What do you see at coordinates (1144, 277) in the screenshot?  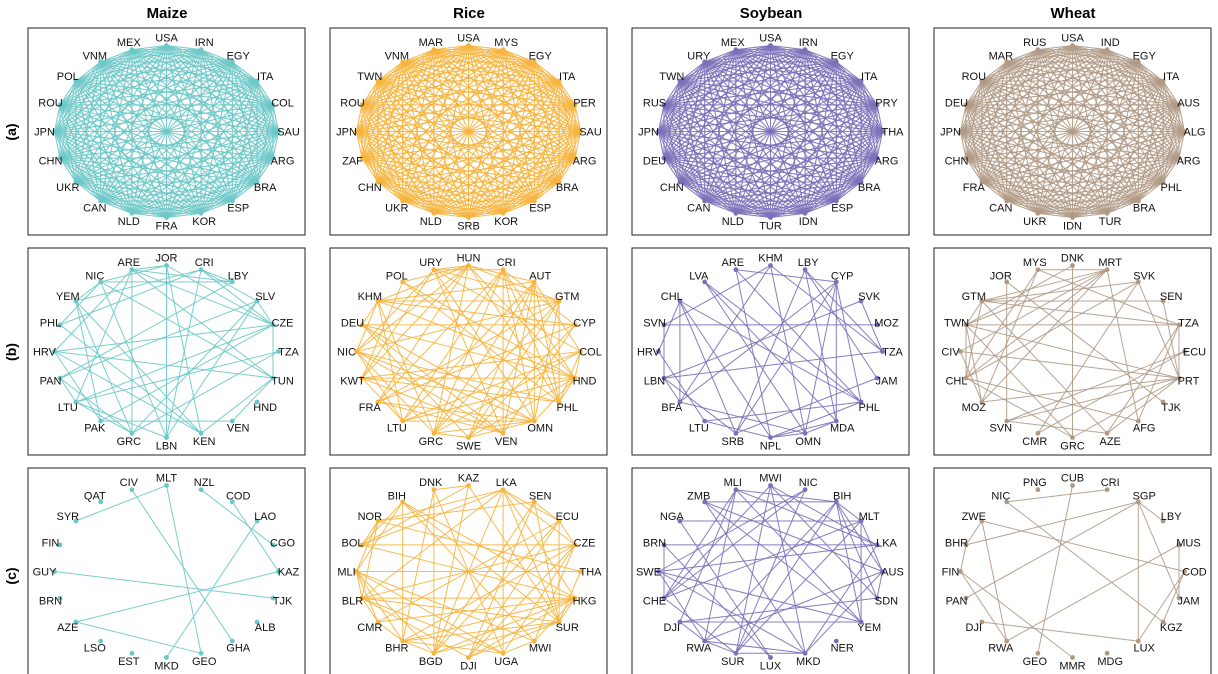 I see `node-label: SVK` at bounding box center [1144, 277].